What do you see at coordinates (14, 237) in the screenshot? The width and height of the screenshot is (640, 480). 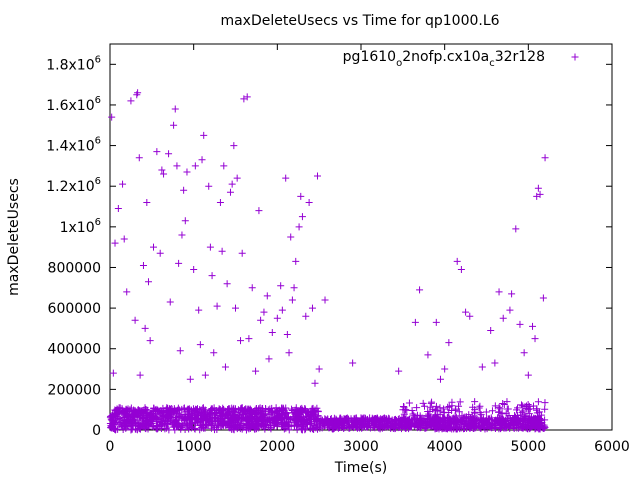 I see `y-axis-label: maxDeleteUsecs` at bounding box center [14, 237].